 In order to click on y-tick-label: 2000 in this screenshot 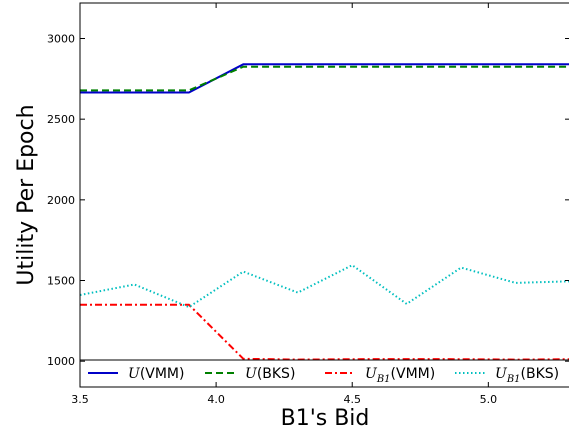, I will do `click(61, 200)`.